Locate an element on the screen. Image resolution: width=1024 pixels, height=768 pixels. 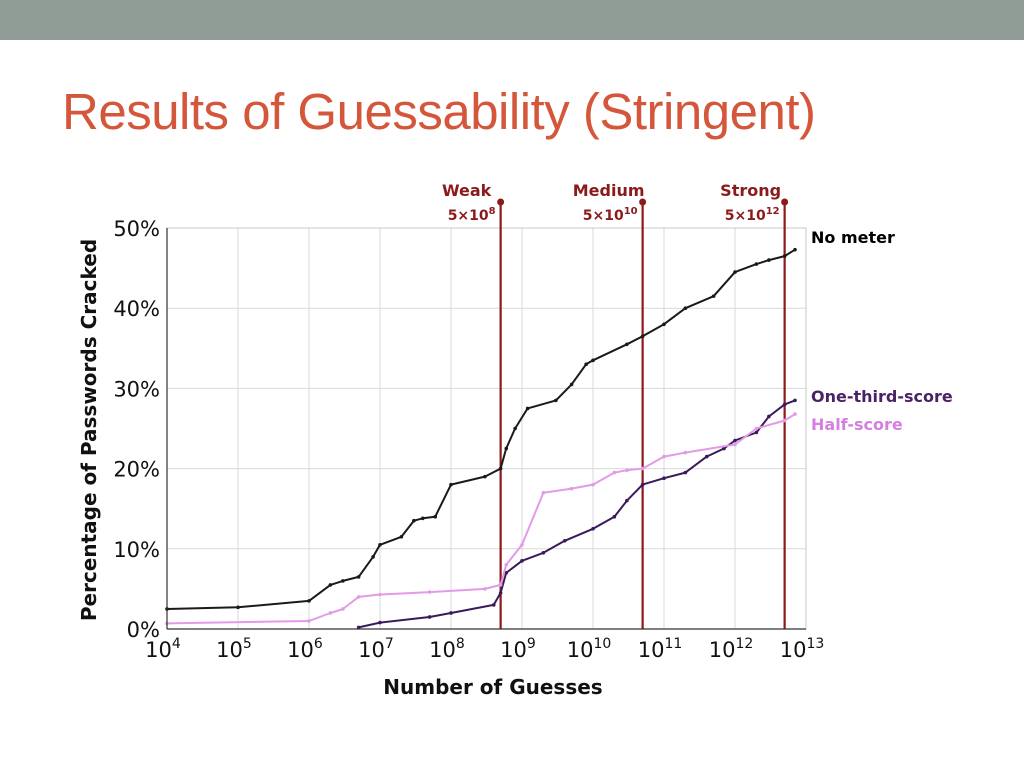
threshold-marker-weak is located at coordinates (501, 202).